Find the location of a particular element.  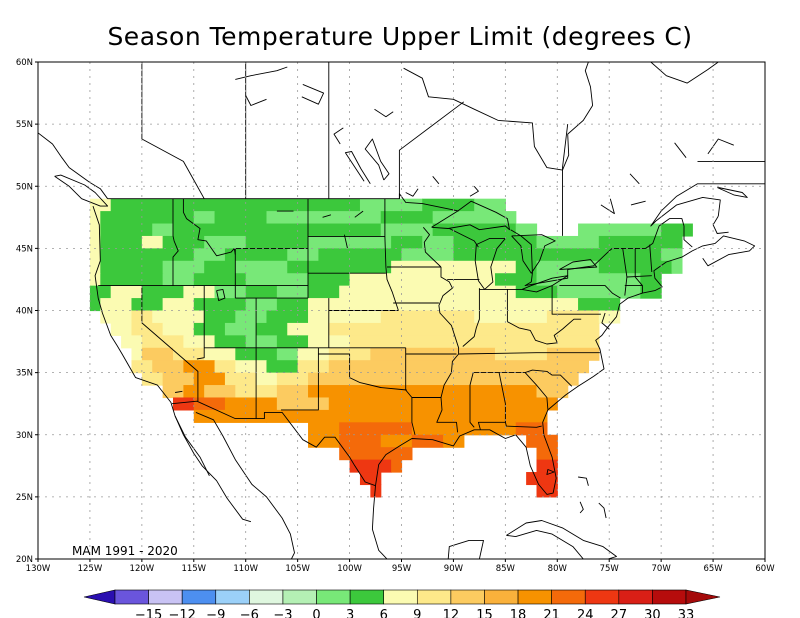

colorbar-tick-label: 27 is located at coordinates (619, 613).